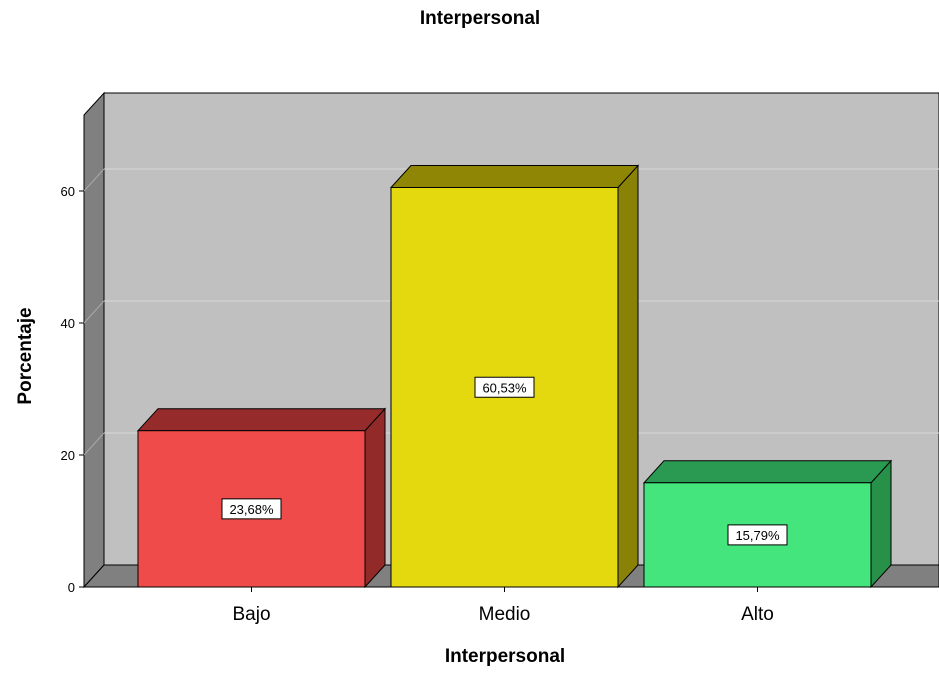 Image resolution: width=939 pixels, height=678 pixels. Describe the element at coordinates (251, 614) in the screenshot. I see `x-category-label: Bajo` at that location.